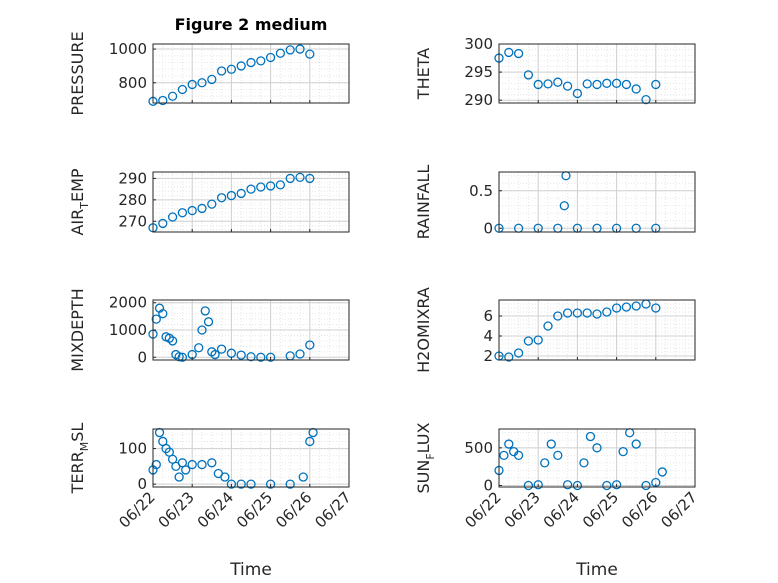  Describe the element at coordinates (77, 222) in the screenshot. I see `y-axis-label-main: AIR` at that location.